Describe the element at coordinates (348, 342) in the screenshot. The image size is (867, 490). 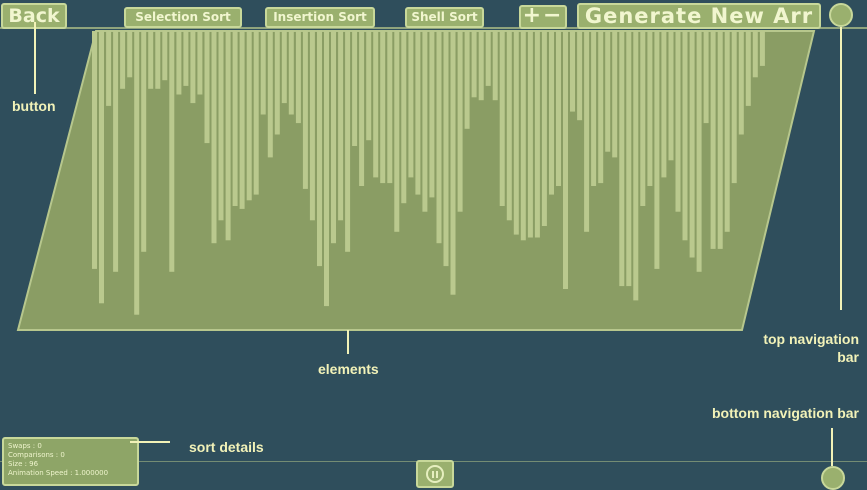
I see `elements-annotation-line` at that location.